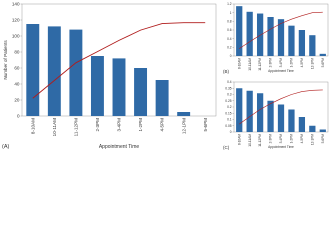  Describe the element at coordinates (16, 36) in the screenshot. I see `y-tick-label: 100` at that location.